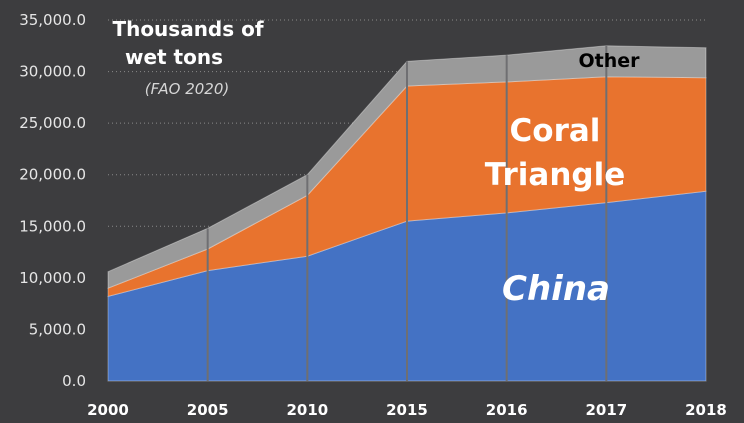 The image size is (744, 423). I want to click on series-label-china: China, so click(556, 289).